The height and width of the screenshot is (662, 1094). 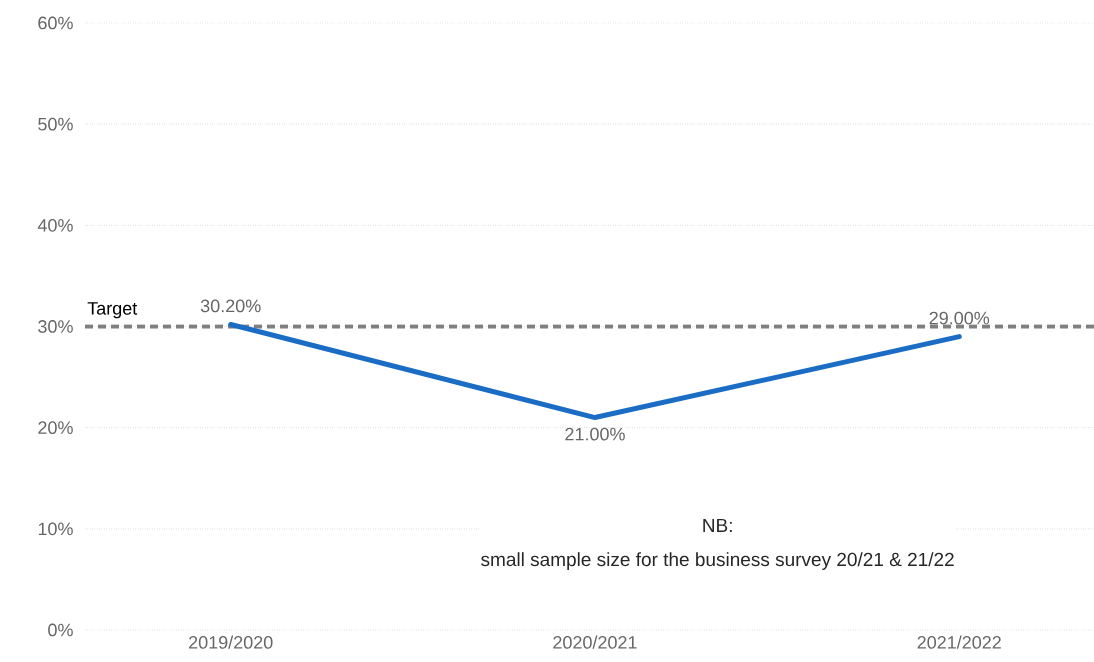 I want to click on y-tick-label: 20%, so click(x=55, y=428).